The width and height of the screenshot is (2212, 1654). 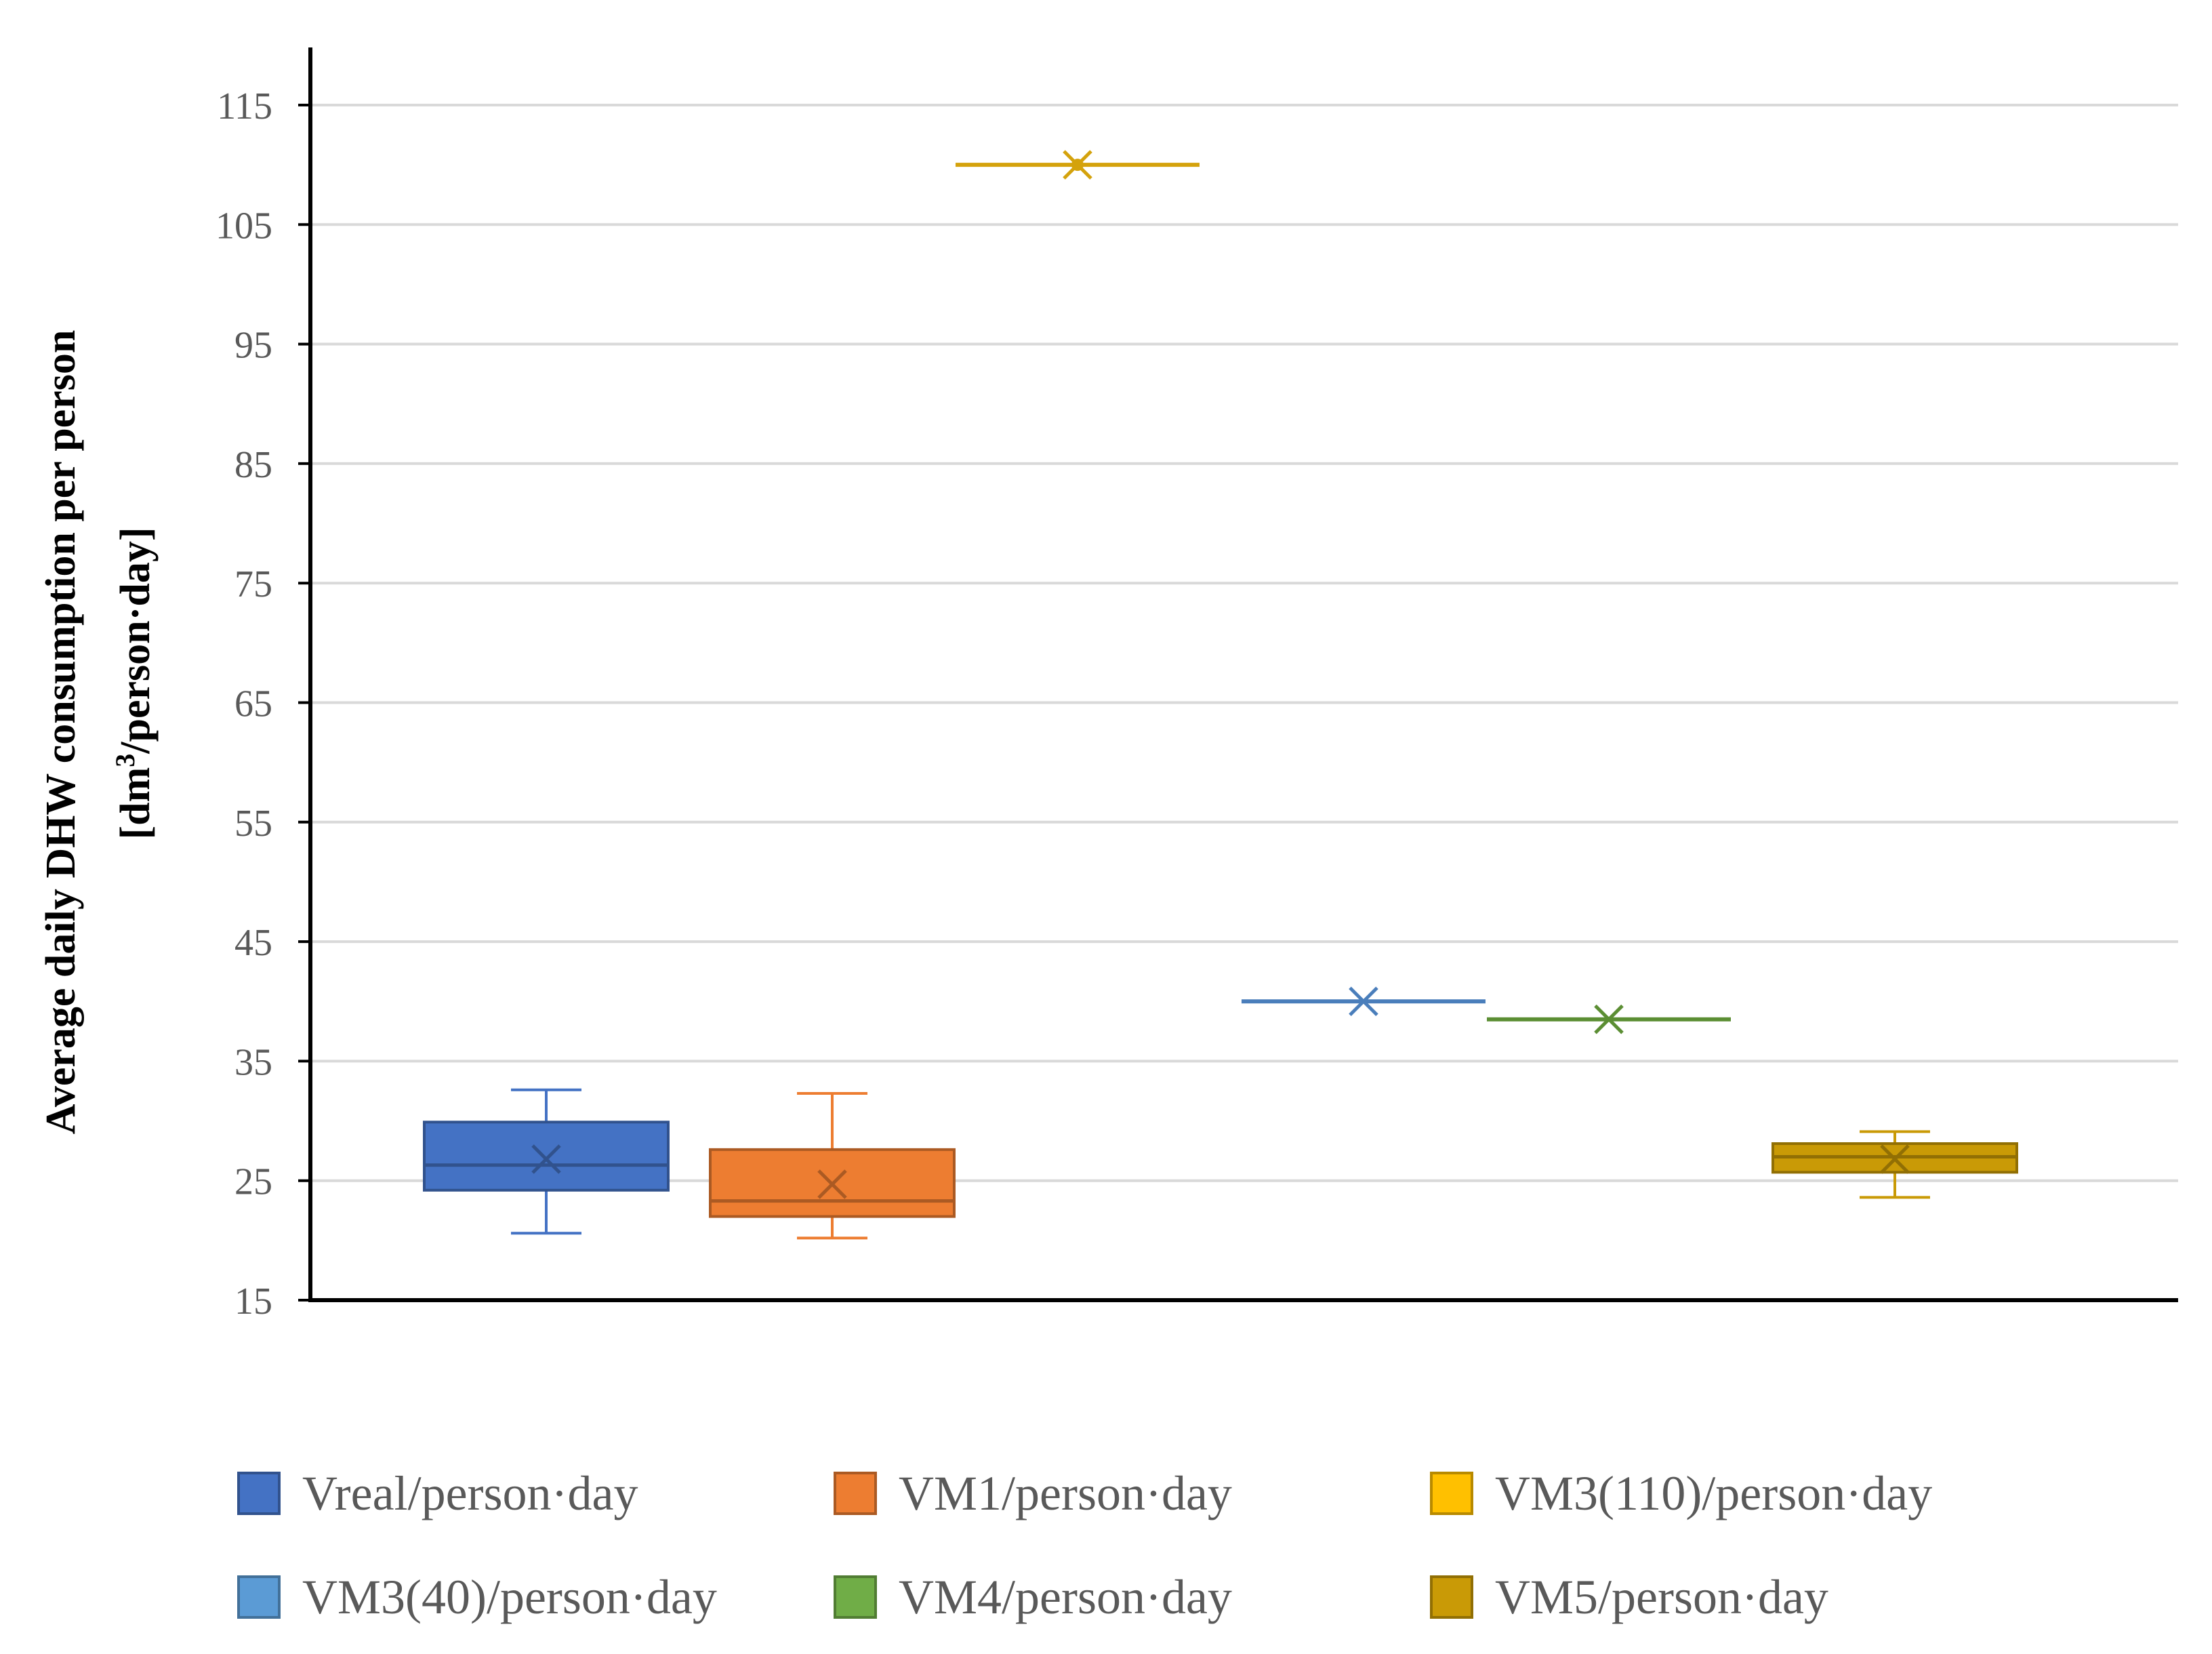 I want to click on y-axis-title-line2: [dm3/person·day], so click(x=134, y=683).